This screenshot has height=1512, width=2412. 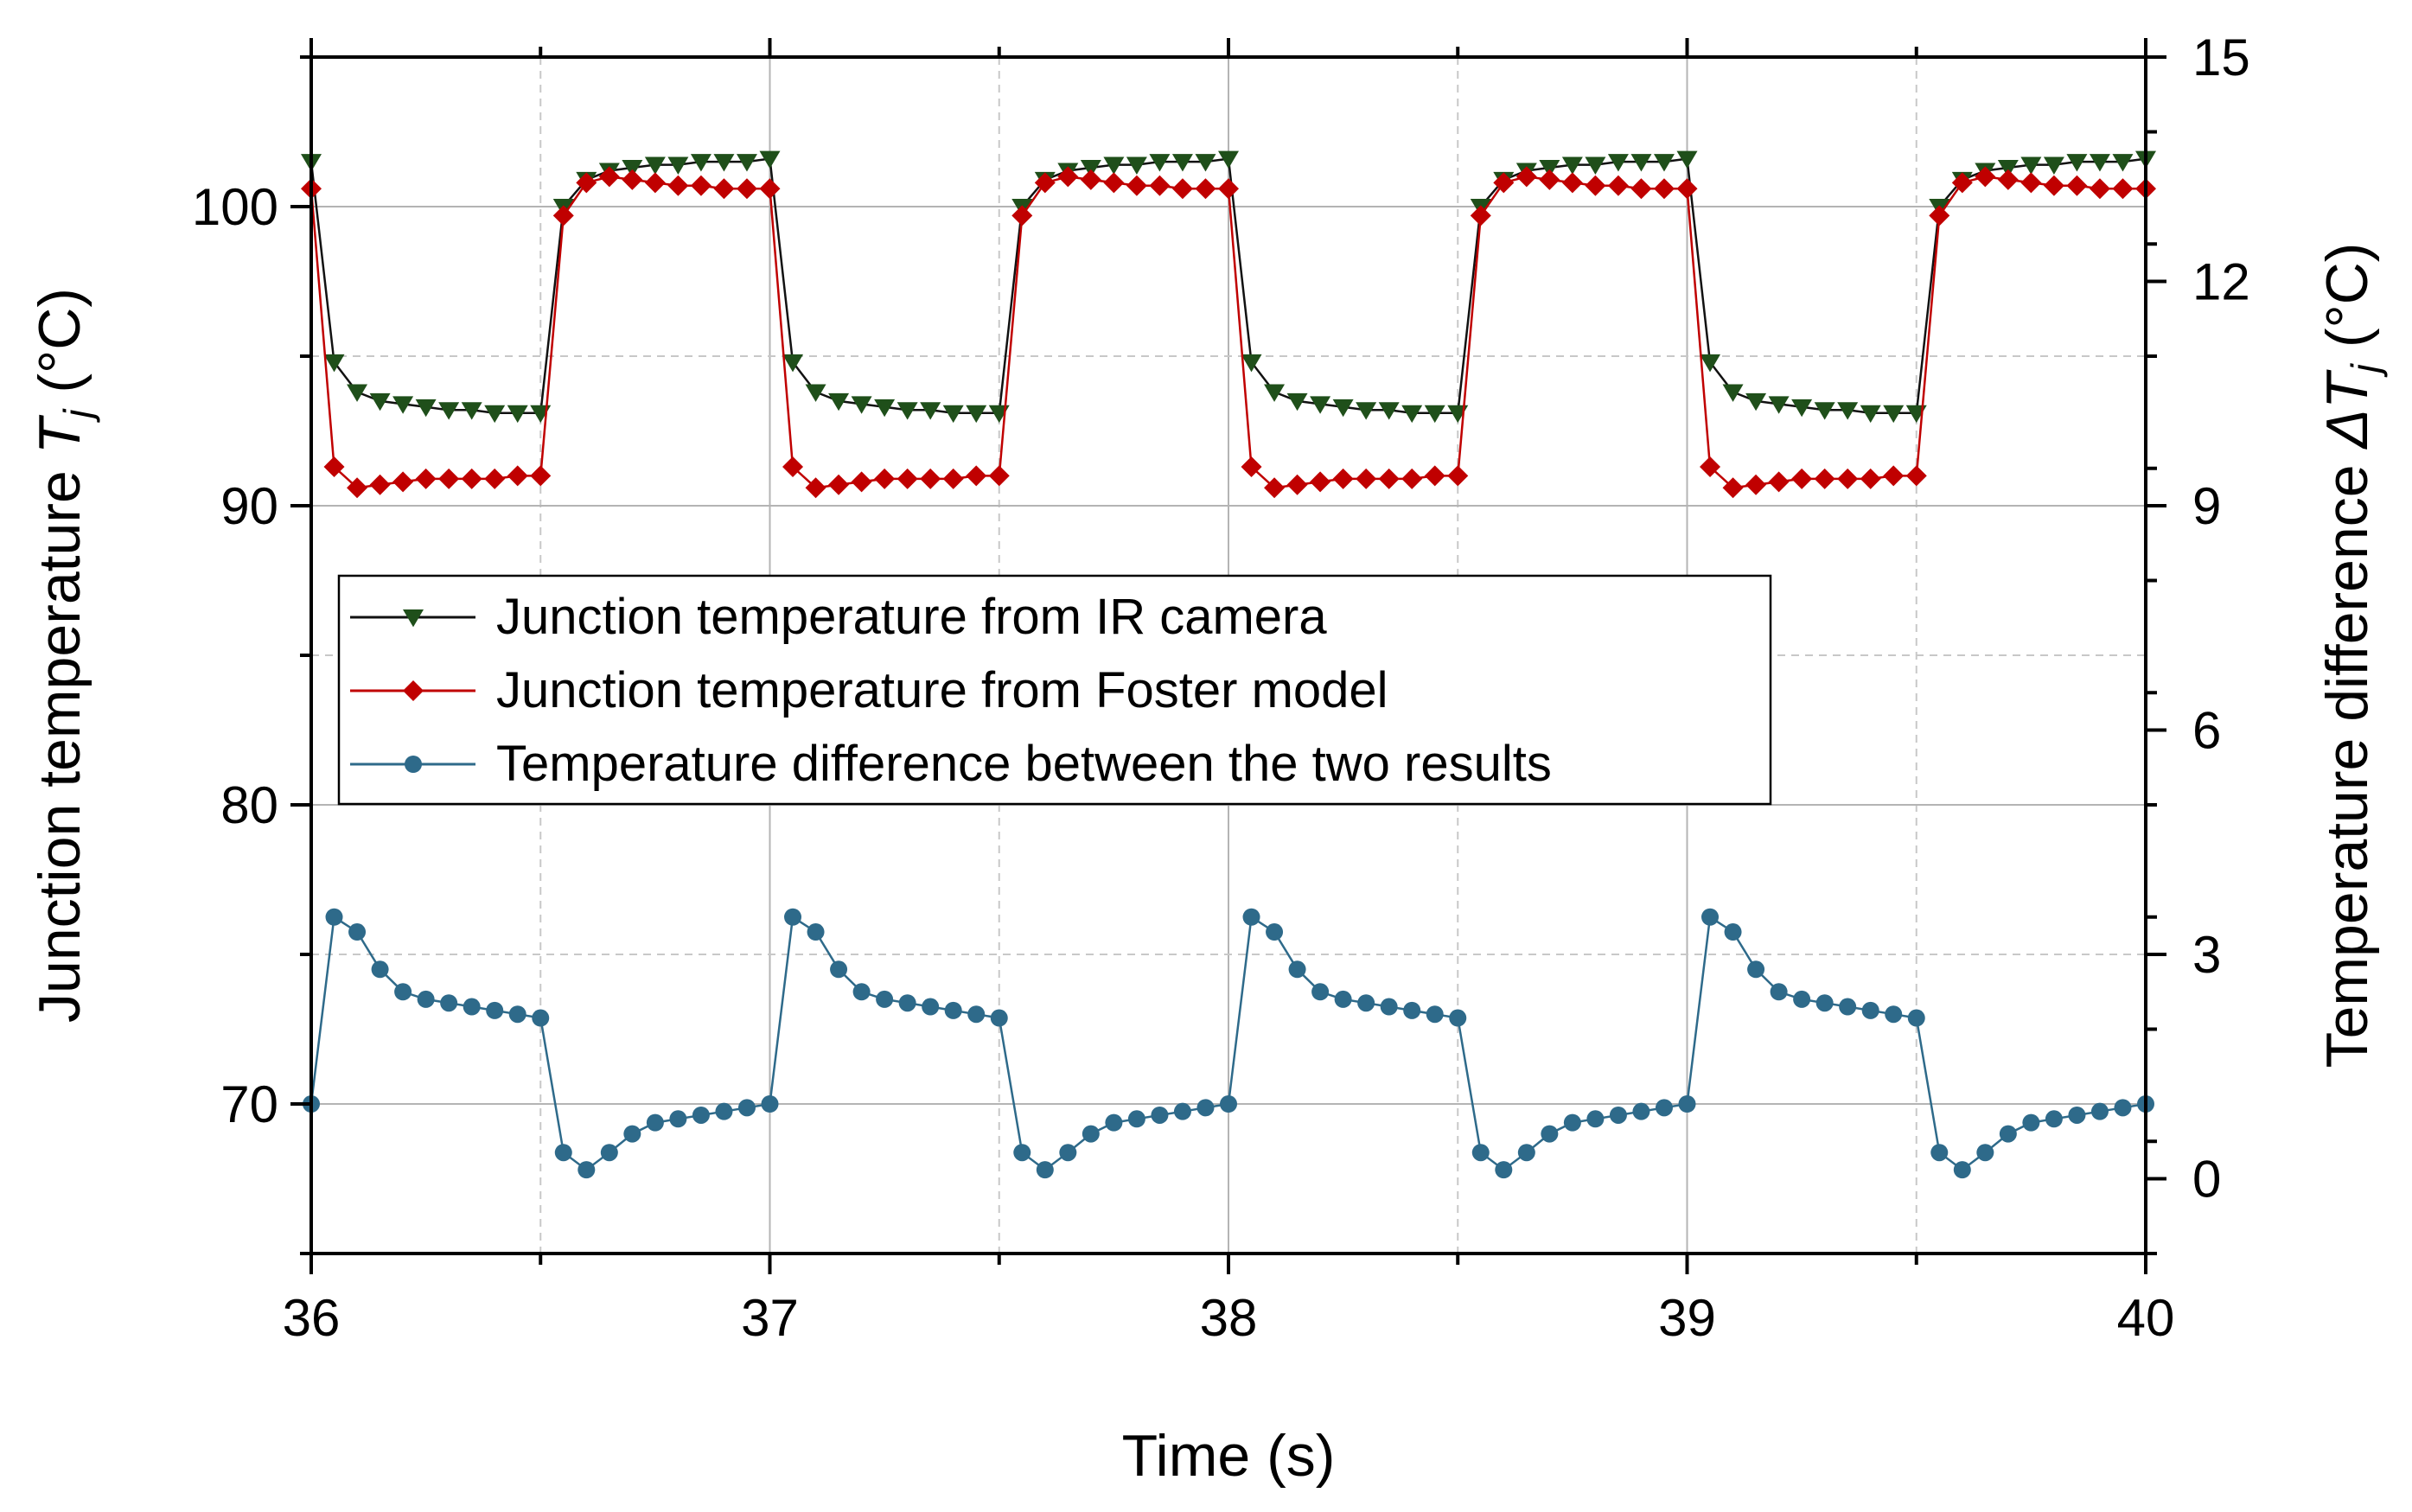 What do you see at coordinates (1687, 1318) in the screenshot?
I see `x-tick-label: 39` at bounding box center [1687, 1318].